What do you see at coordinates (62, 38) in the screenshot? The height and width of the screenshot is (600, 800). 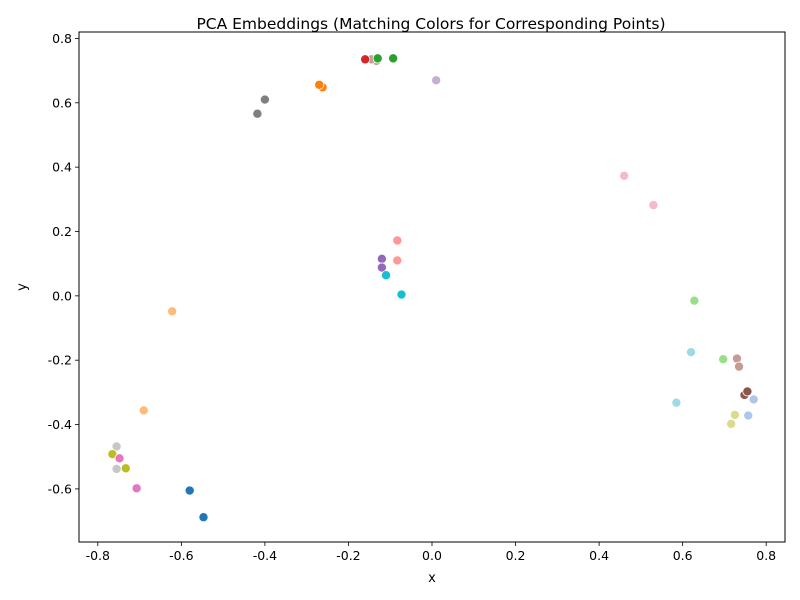 I see `y-tick-label: 0.8` at bounding box center [62, 38].